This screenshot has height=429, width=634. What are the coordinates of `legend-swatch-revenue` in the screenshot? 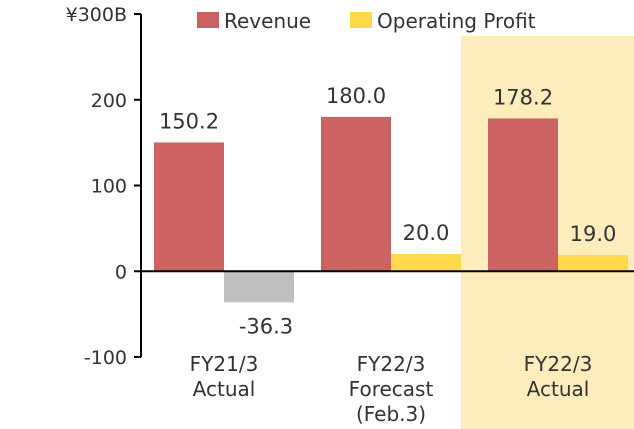 It's located at (208, 20).